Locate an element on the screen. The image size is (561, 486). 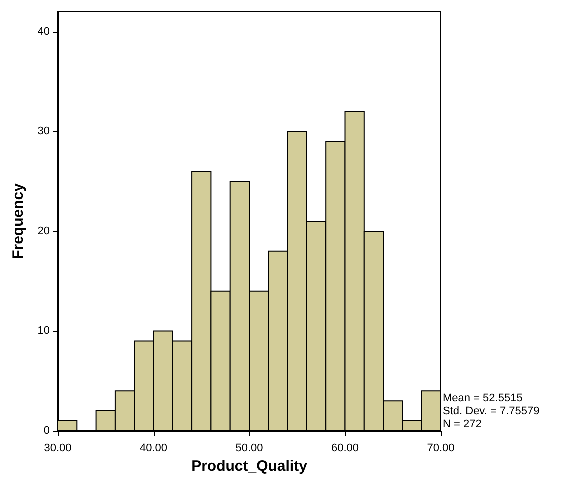
x-axis-title: Product_Quality is located at coordinates (250, 466).